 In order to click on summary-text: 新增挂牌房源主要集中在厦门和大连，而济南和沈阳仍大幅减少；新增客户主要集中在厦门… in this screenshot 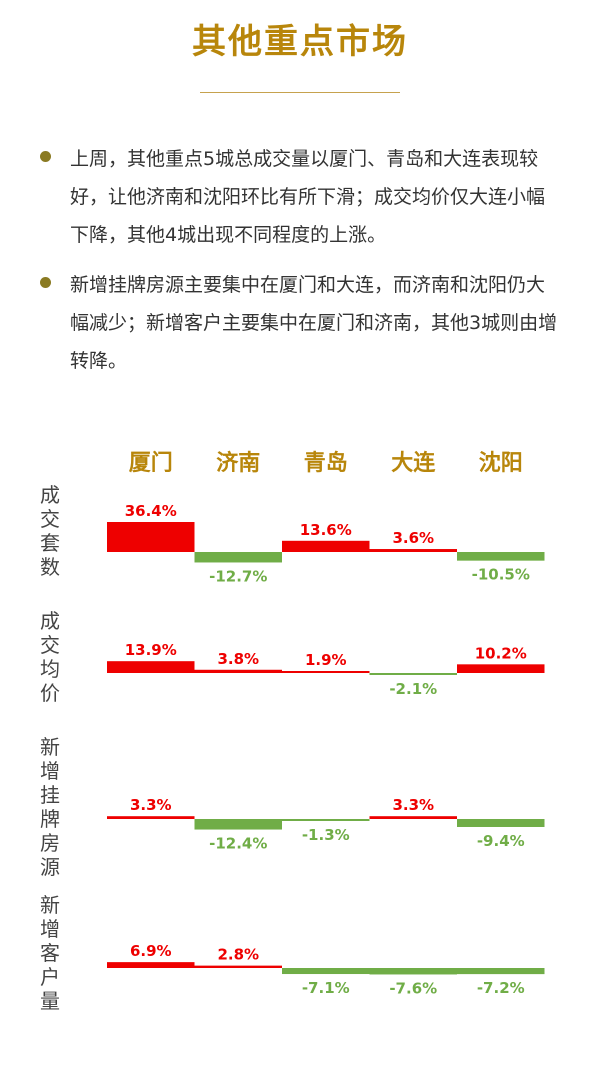, I will do `click(314, 323)`.